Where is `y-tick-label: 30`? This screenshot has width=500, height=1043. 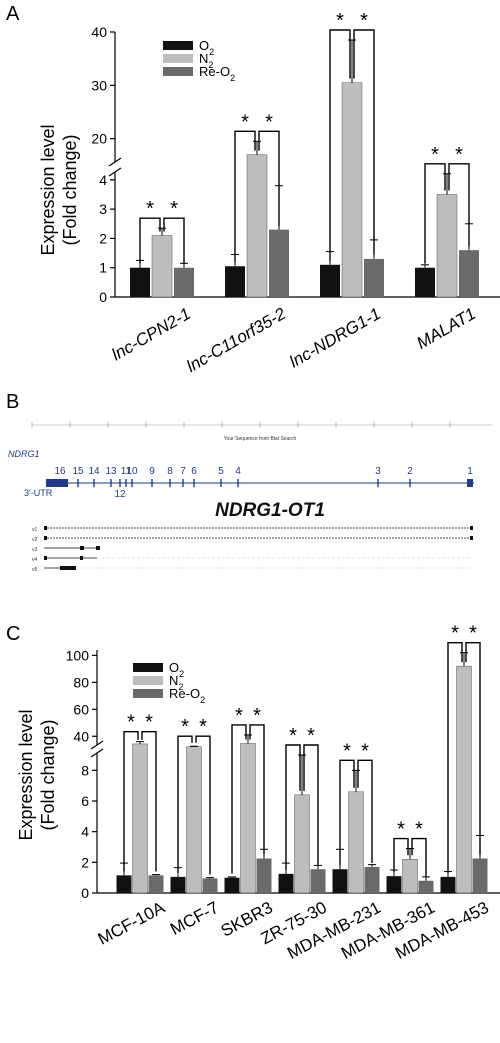
y-tick-label: 30 is located at coordinates (99, 85).